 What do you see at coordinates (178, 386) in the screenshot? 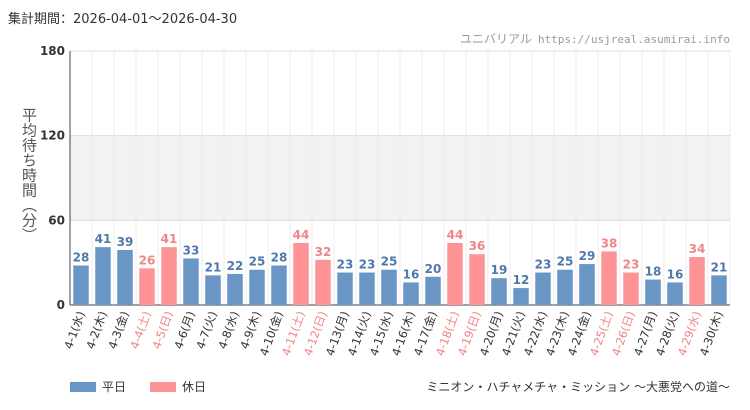
I see `legend-item-holiday: 休日` at bounding box center [178, 386].